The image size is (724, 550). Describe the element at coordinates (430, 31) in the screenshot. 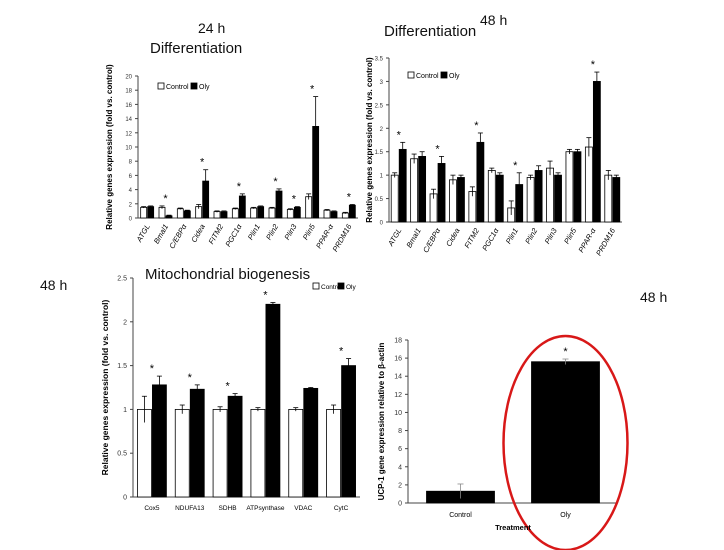

I see `chart-title-differentiation-48h: Differentiation` at that location.